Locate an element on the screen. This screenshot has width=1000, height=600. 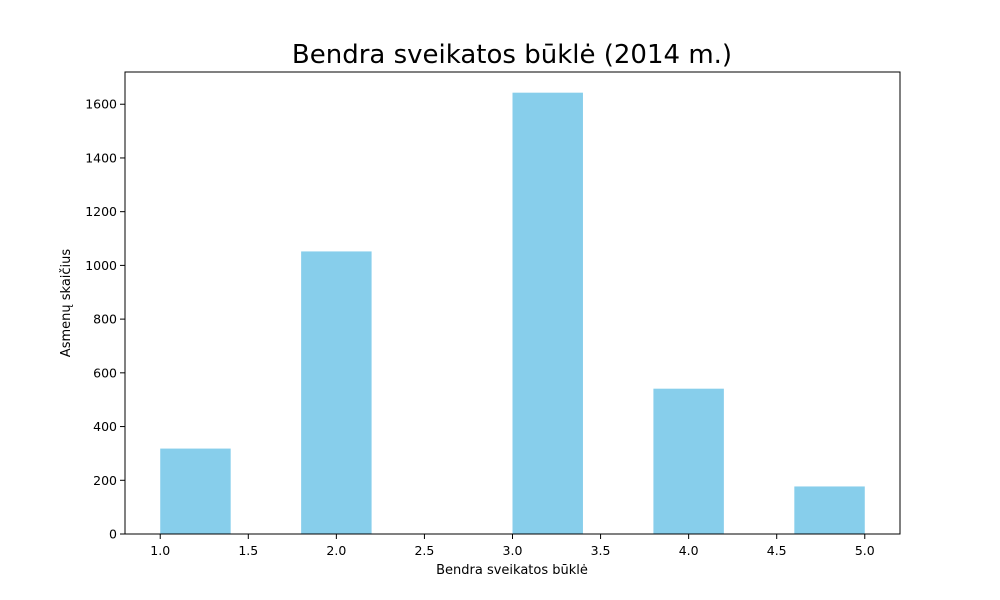
x-tick-label: 2.0 is located at coordinates (336, 550).